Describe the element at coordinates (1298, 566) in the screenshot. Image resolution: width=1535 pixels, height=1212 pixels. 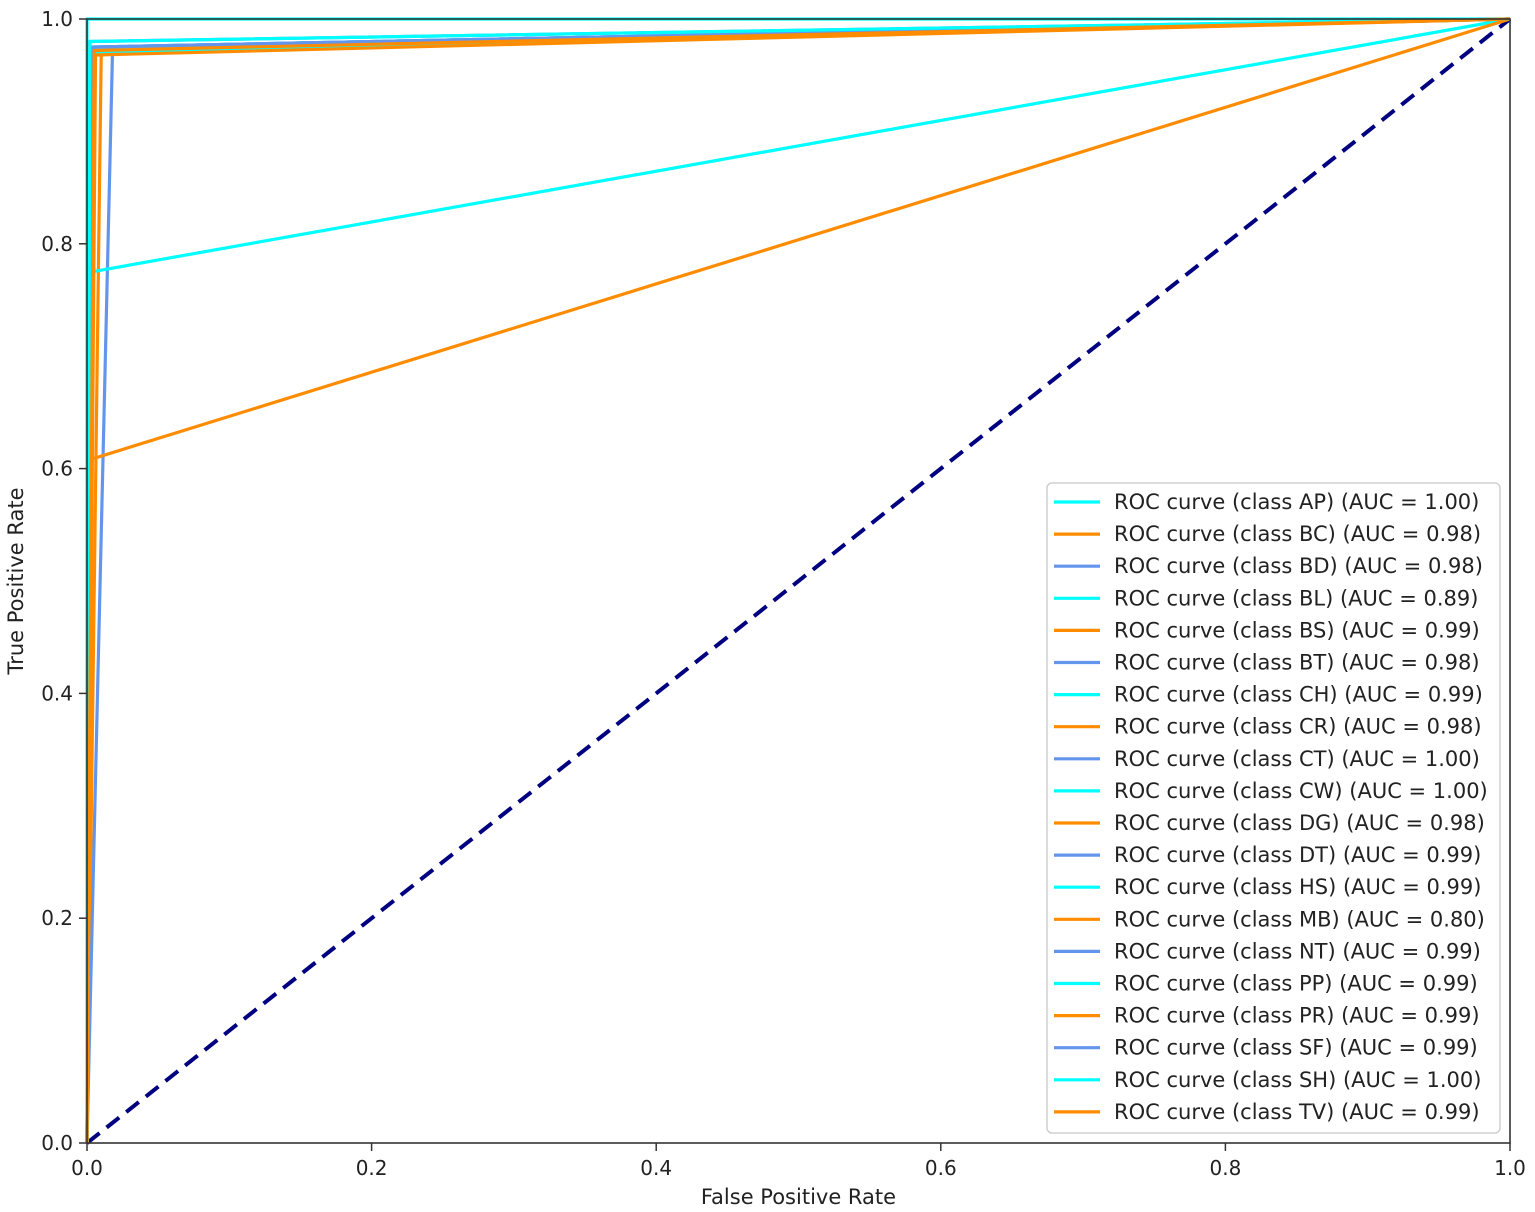
I see `legend-label: ROC curve (class BD) (AUC = 0.98)` at that location.